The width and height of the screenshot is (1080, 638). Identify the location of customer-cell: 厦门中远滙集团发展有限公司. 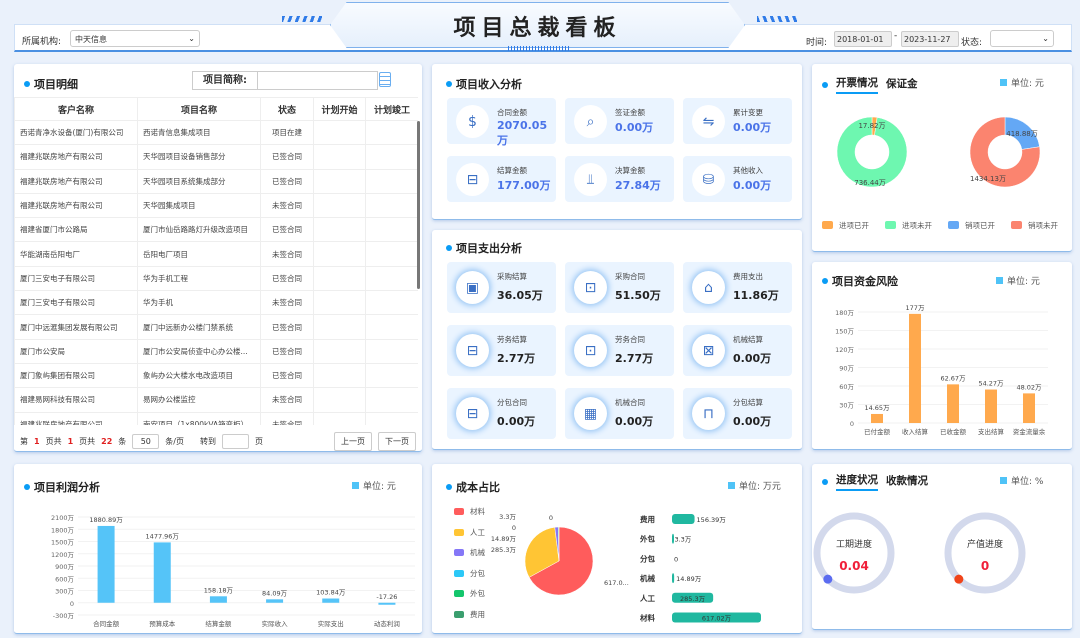
(76, 327).